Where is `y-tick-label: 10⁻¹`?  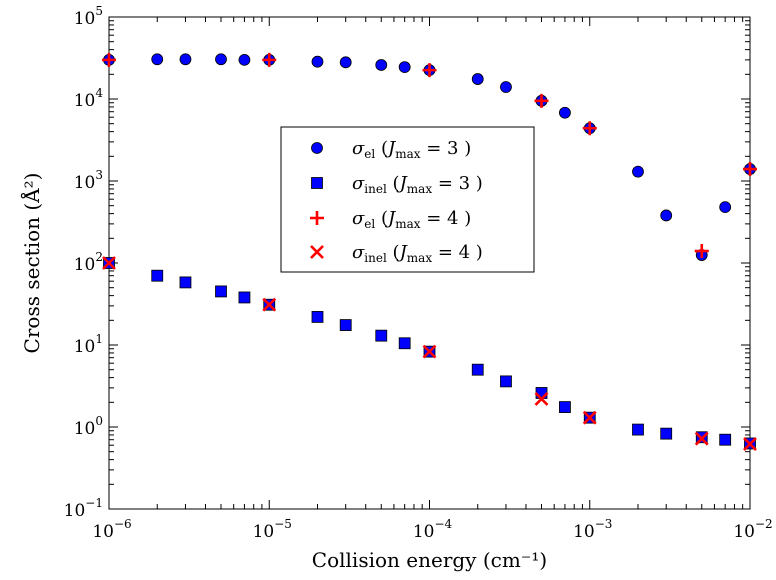 y-tick-label: 10⁻¹ is located at coordinates (83, 508).